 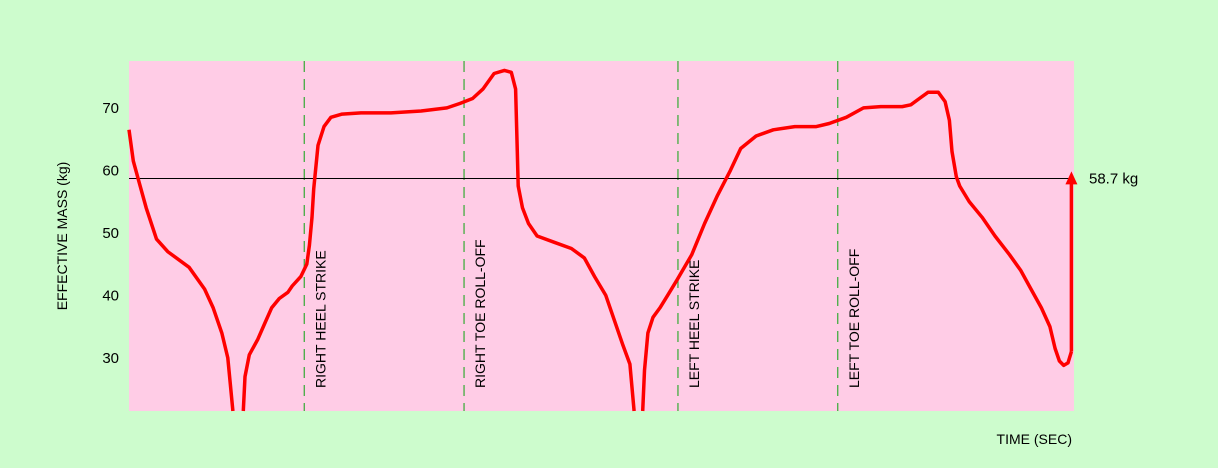 I want to click on event-label: LEFT TOE ROLL-OFF, so click(x=854, y=318).